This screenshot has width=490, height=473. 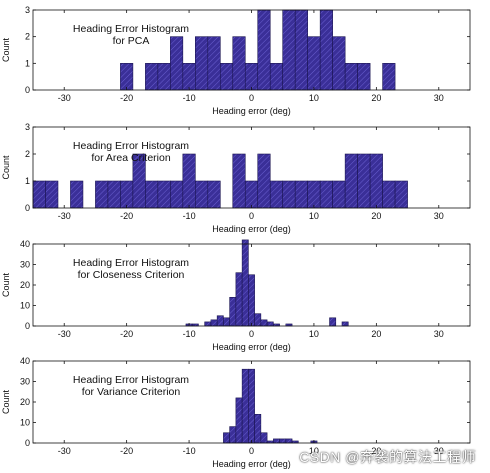 What do you see at coordinates (314, 451) in the screenshot?
I see `x-tick-label: 10` at bounding box center [314, 451].